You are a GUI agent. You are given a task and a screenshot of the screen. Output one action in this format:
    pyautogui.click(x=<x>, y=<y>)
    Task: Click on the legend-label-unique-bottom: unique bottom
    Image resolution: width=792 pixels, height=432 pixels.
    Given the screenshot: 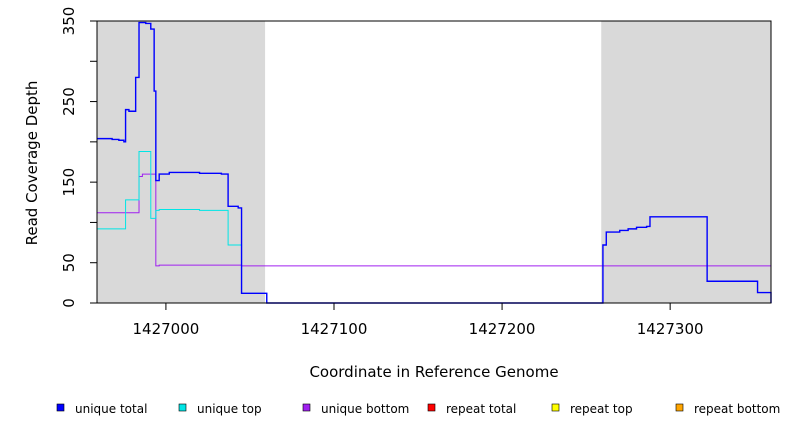 What is the action you would take?
    pyautogui.click(x=365, y=409)
    